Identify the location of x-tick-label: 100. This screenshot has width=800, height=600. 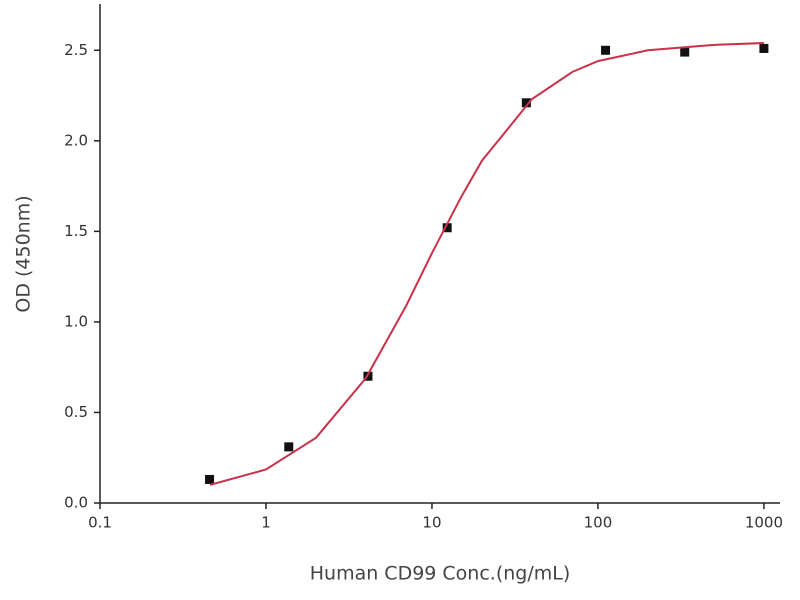
(598, 523).